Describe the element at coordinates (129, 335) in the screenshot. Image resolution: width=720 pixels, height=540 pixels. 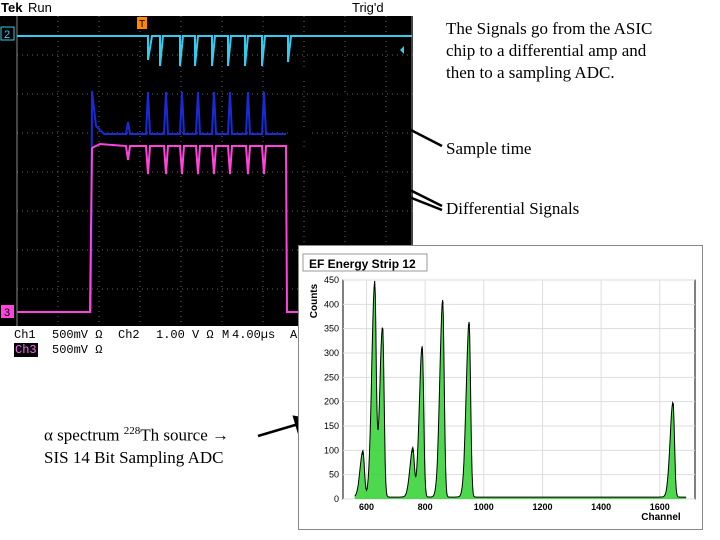
I see `ch2-label: Ch2` at that location.